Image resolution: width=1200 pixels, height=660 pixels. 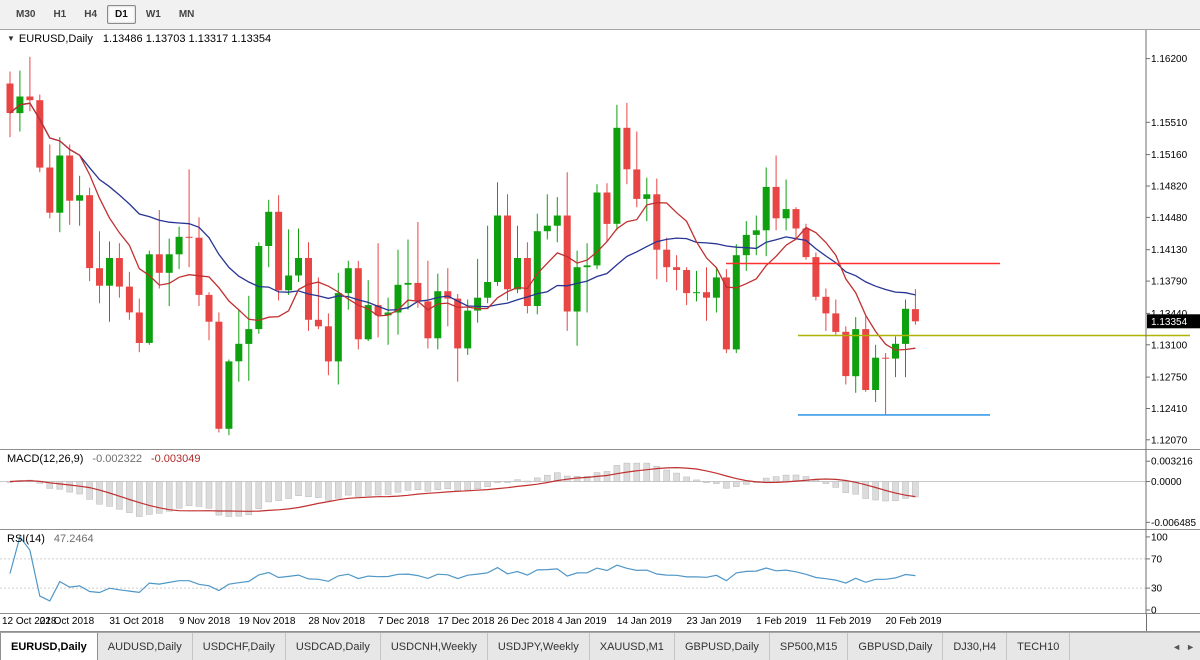 What do you see at coordinates (1154, 610) in the screenshot?
I see `svg-text: 0` at bounding box center [1154, 610].